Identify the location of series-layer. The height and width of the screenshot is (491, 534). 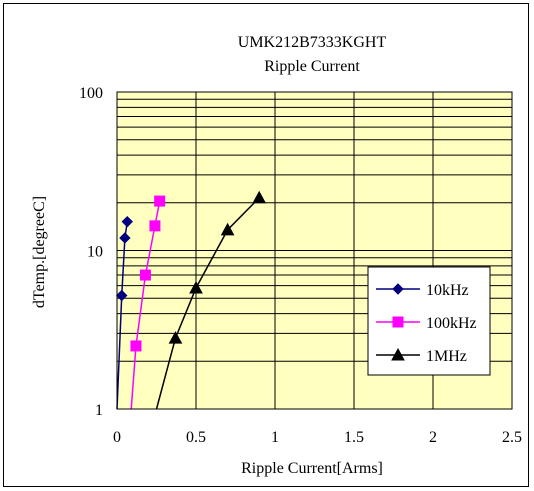
(191, 300).